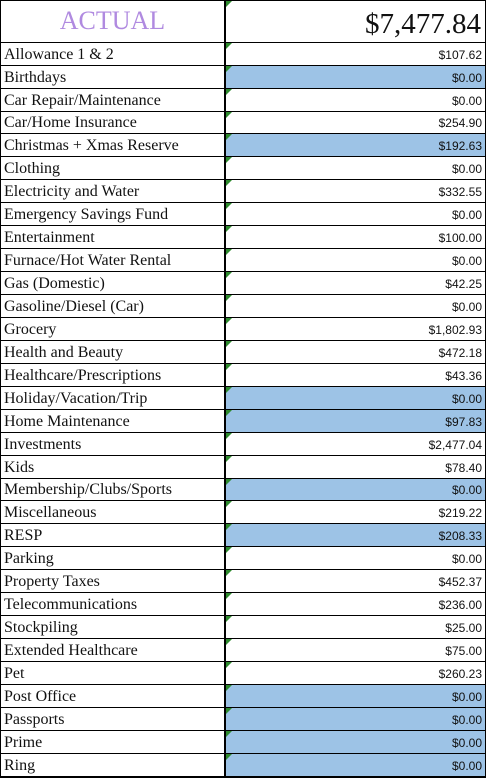  What do you see at coordinates (113, 512) in the screenshot?
I see `category-cell: Miscellaneous` at bounding box center [113, 512].